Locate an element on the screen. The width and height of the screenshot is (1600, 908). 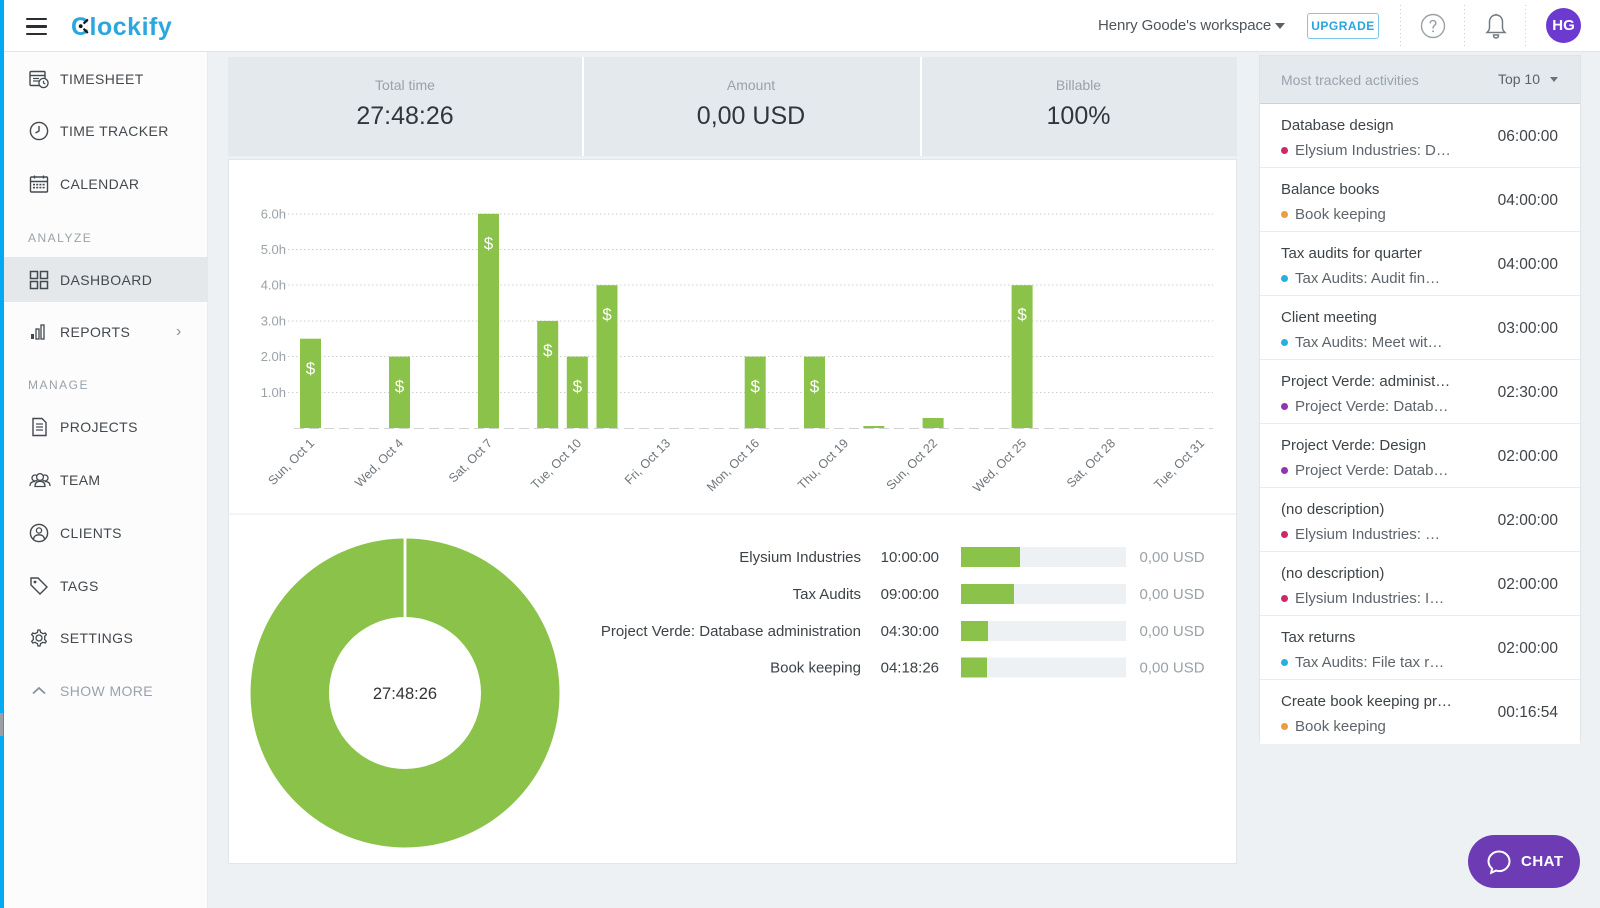
svg-text: 4.0h is located at coordinates (273, 285).